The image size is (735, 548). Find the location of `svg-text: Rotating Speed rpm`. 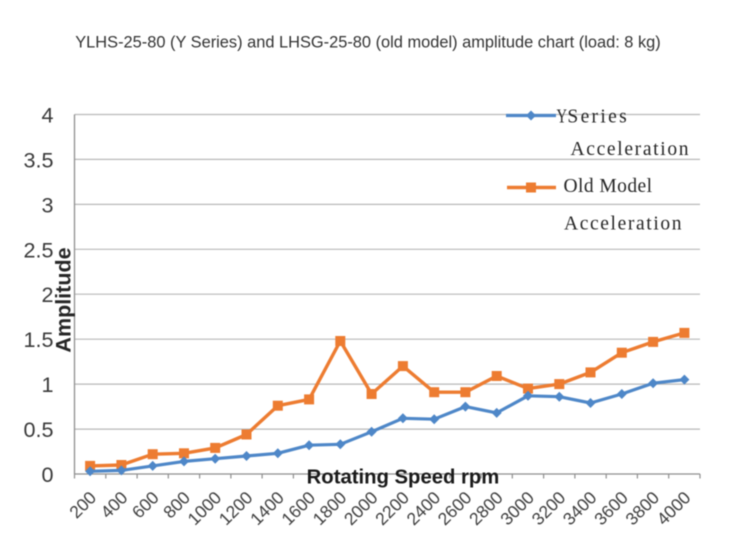

svg-text: Rotating Speed rpm is located at coordinates (403, 478).